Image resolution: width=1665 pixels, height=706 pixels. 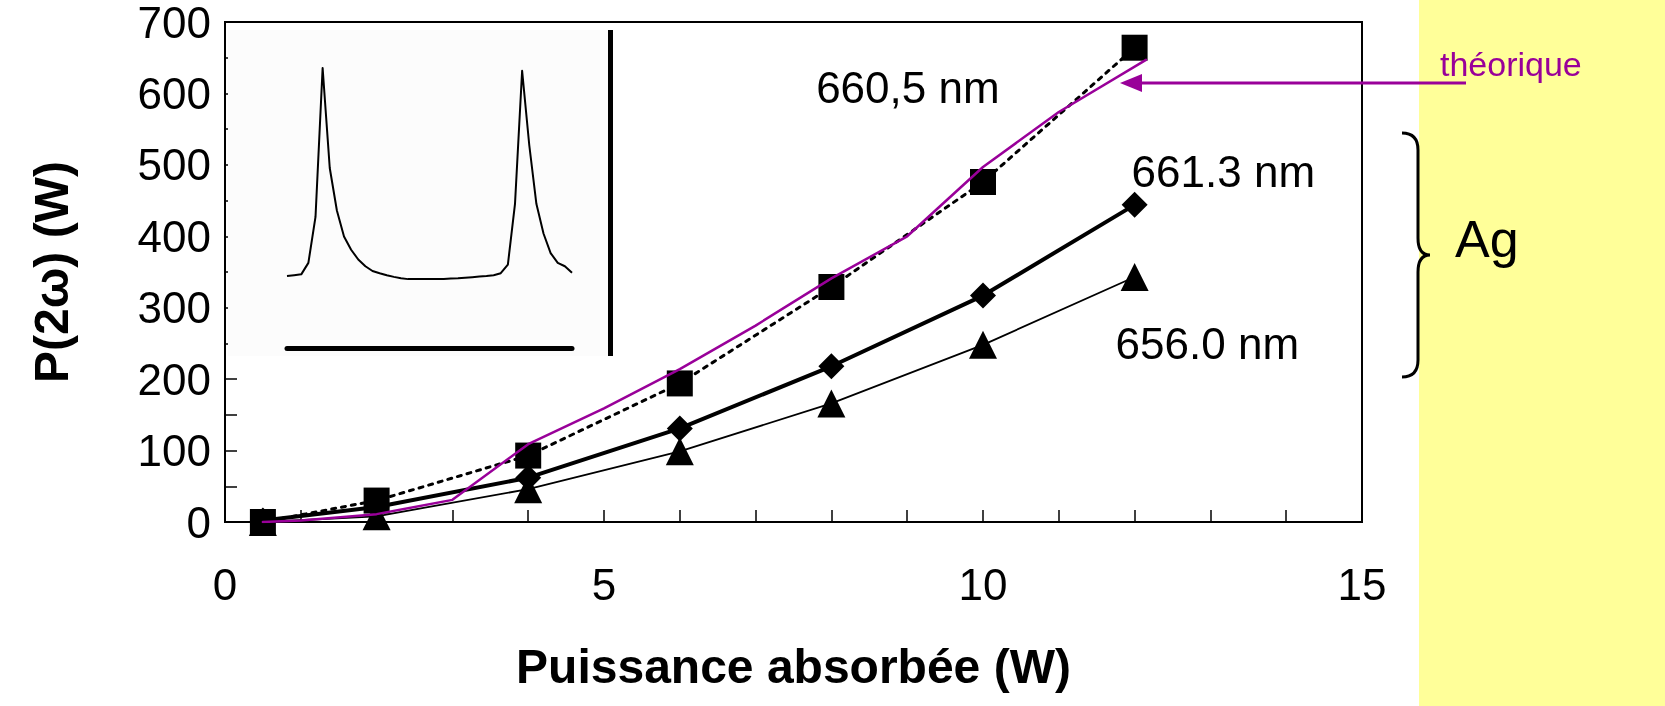 What do you see at coordinates (174, 23) in the screenshot?
I see `y-tick-label: 700` at bounding box center [174, 23].